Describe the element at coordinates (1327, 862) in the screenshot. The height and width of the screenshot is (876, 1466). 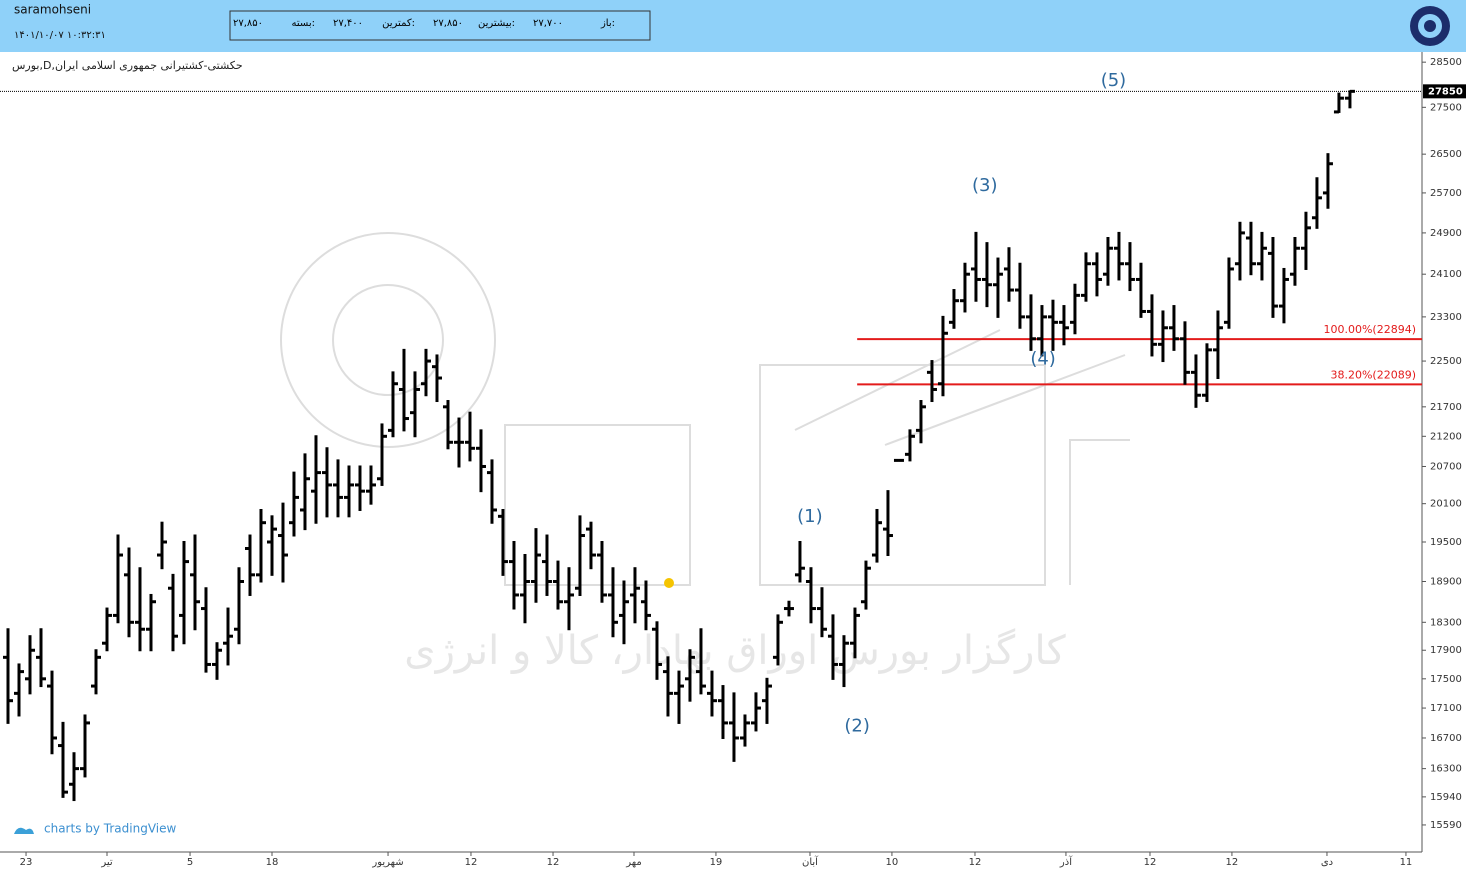
I see `x-tick-label: دی` at that location.